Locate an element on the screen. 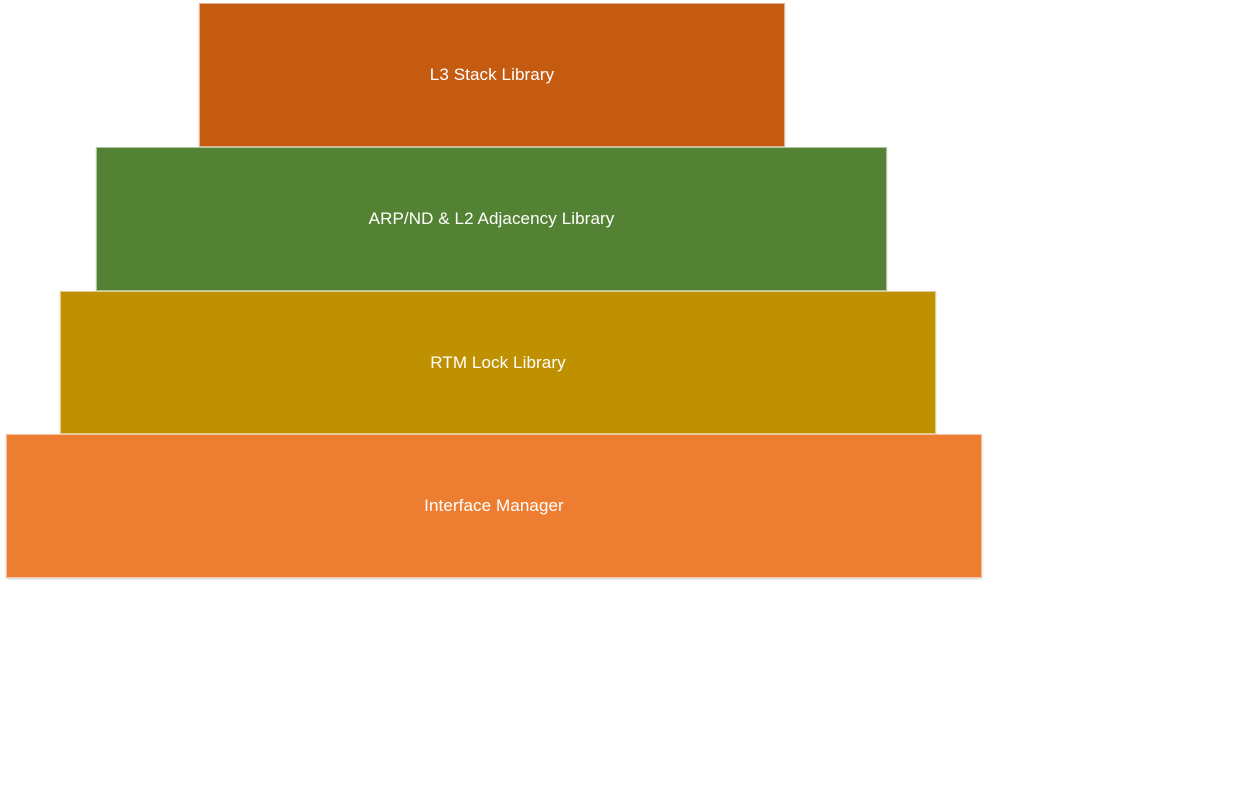 Image resolution: width=1254 pixels, height=796 pixels. layer-label: ARP/ND & L2 Adjacency Library is located at coordinates (491, 218).